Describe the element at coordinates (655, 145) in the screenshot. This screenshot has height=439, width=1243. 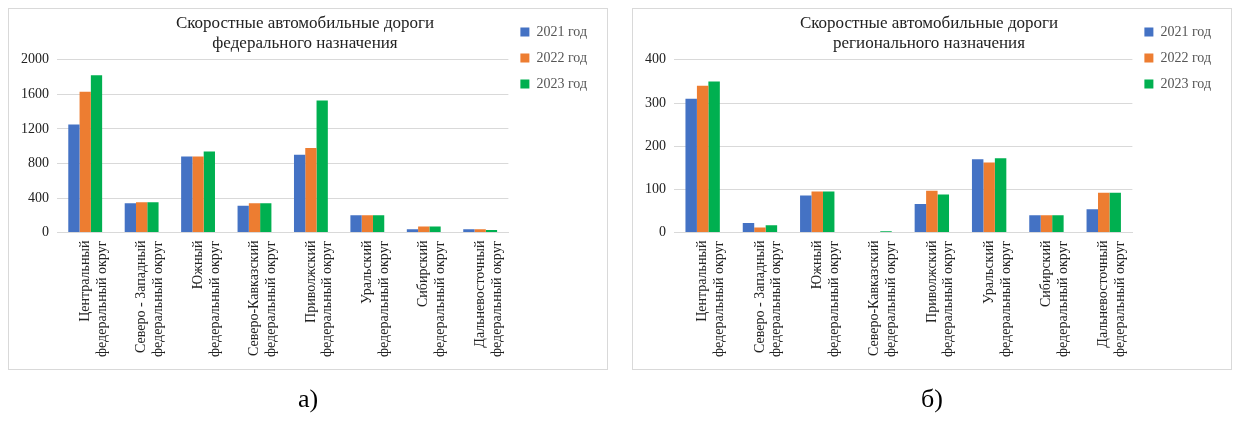
I see `y-tick-label: 200` at that location.